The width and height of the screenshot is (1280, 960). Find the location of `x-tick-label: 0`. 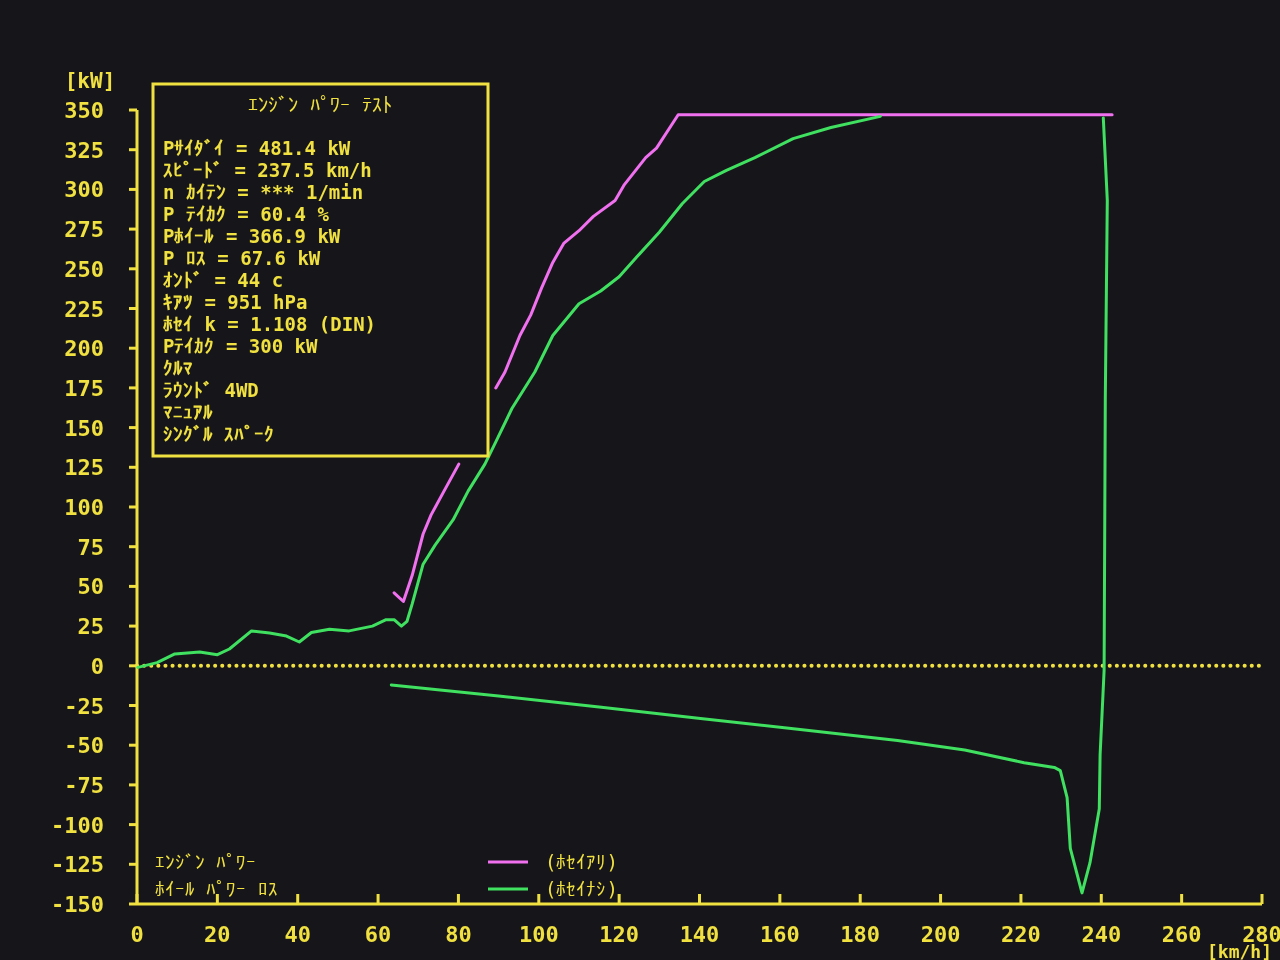

x-tick-label: 0 is located at coordinates (137, 934).